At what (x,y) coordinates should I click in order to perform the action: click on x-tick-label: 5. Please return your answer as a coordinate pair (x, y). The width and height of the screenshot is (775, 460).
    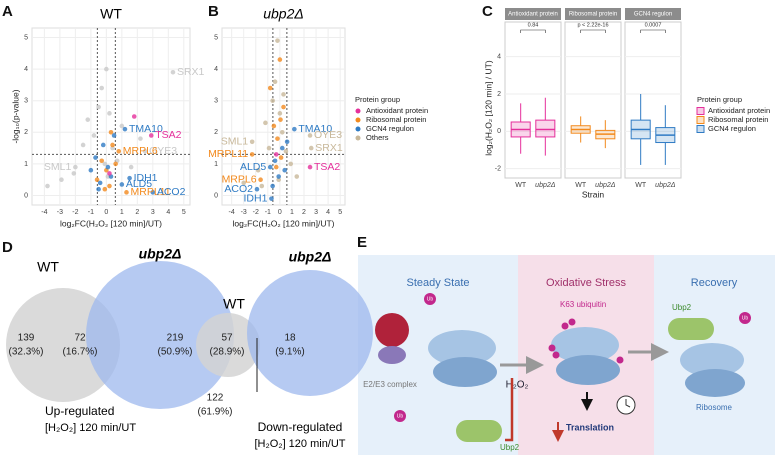
    Looking at the image, I should click on (184, 212).